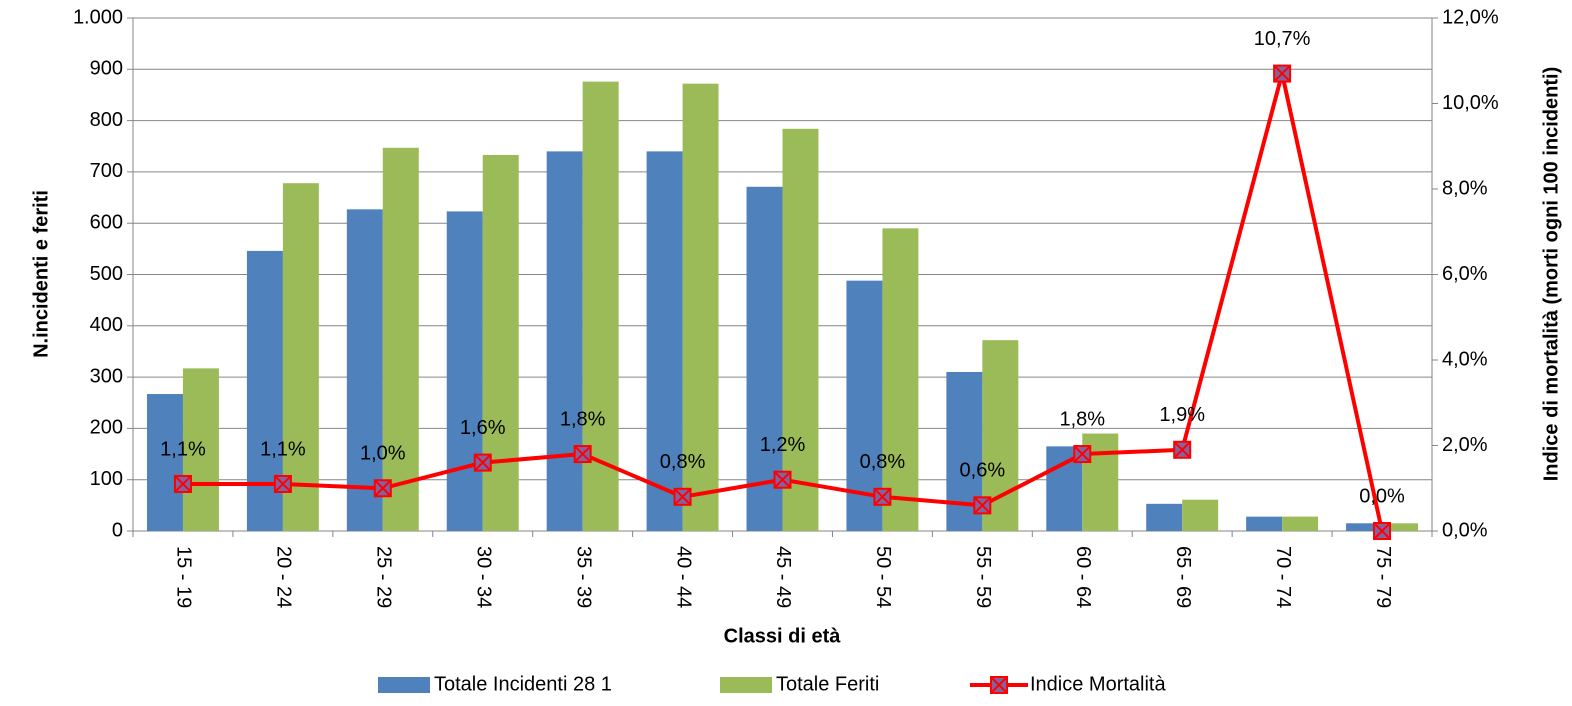 This screenshot has height=706, width=1572. I want to click on x-tick-label: 40 - 44, so click(683, 577).